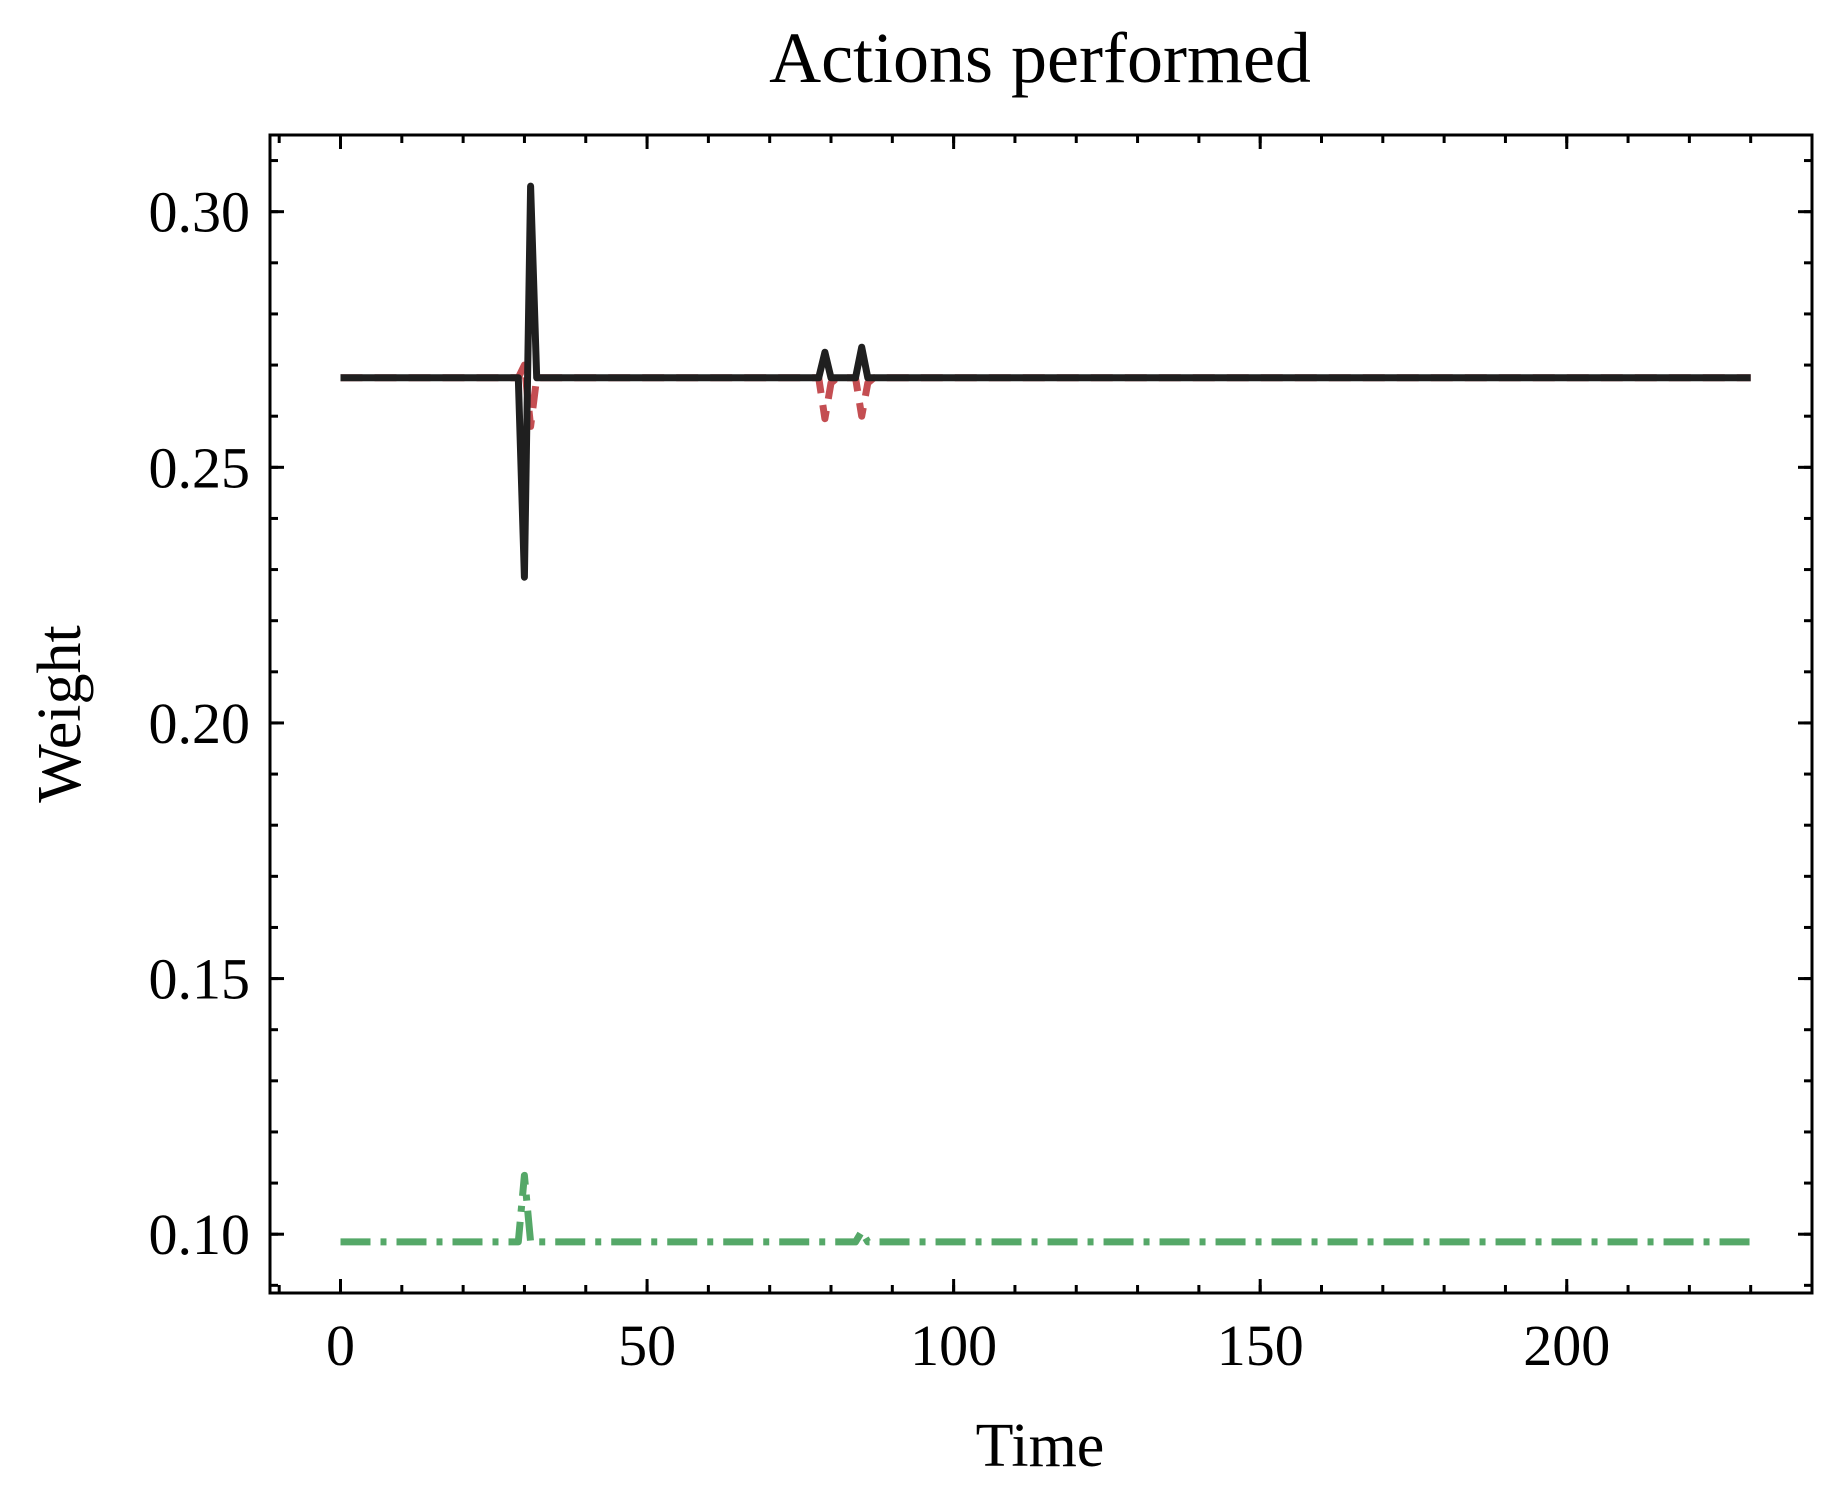 The image size is (1834, 1500). Describe the element at coordinates (340, 1345) in the screenshot. I see `x-tick-label: 0` at that location.